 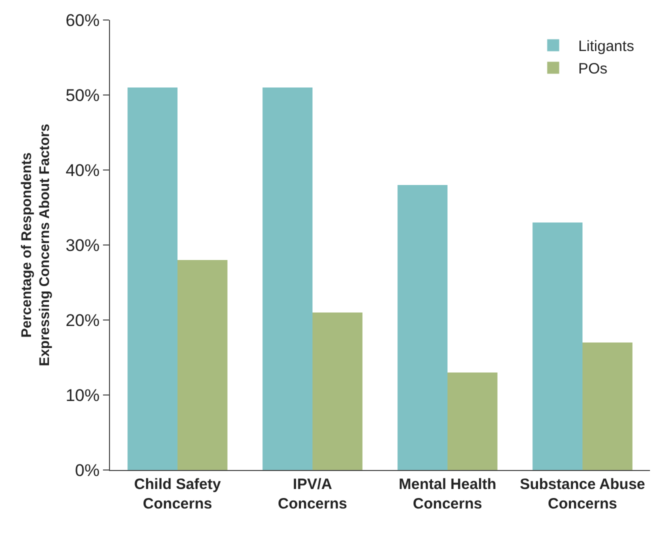 I want to click on y-tick-label: 20%, so click(x=83, y=320).